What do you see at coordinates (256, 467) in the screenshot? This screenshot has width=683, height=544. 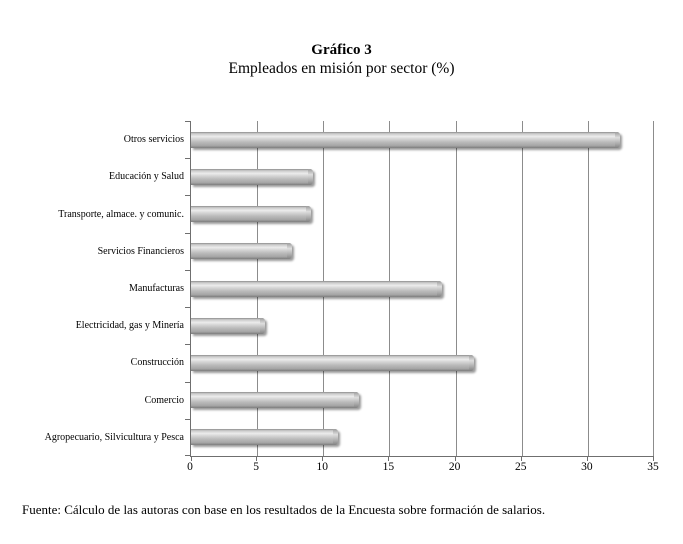 I see `x-tick-label: 5` at bounding box center [256, 467].